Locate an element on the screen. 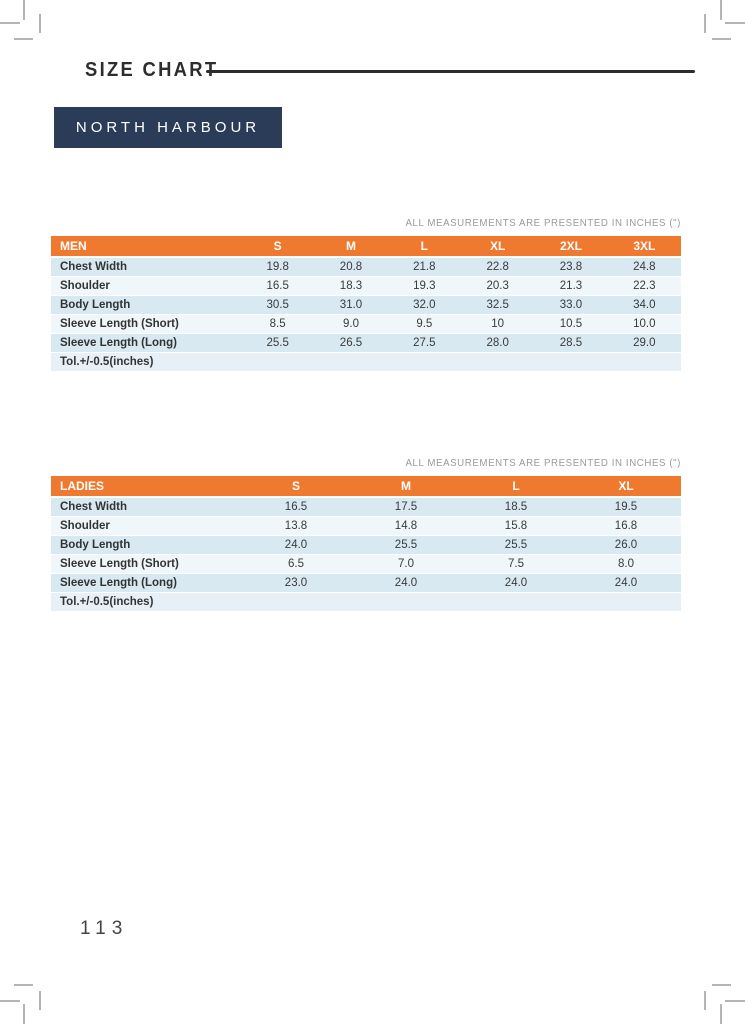  measurement-value: 7.5 is located at coordinates (516, 564).